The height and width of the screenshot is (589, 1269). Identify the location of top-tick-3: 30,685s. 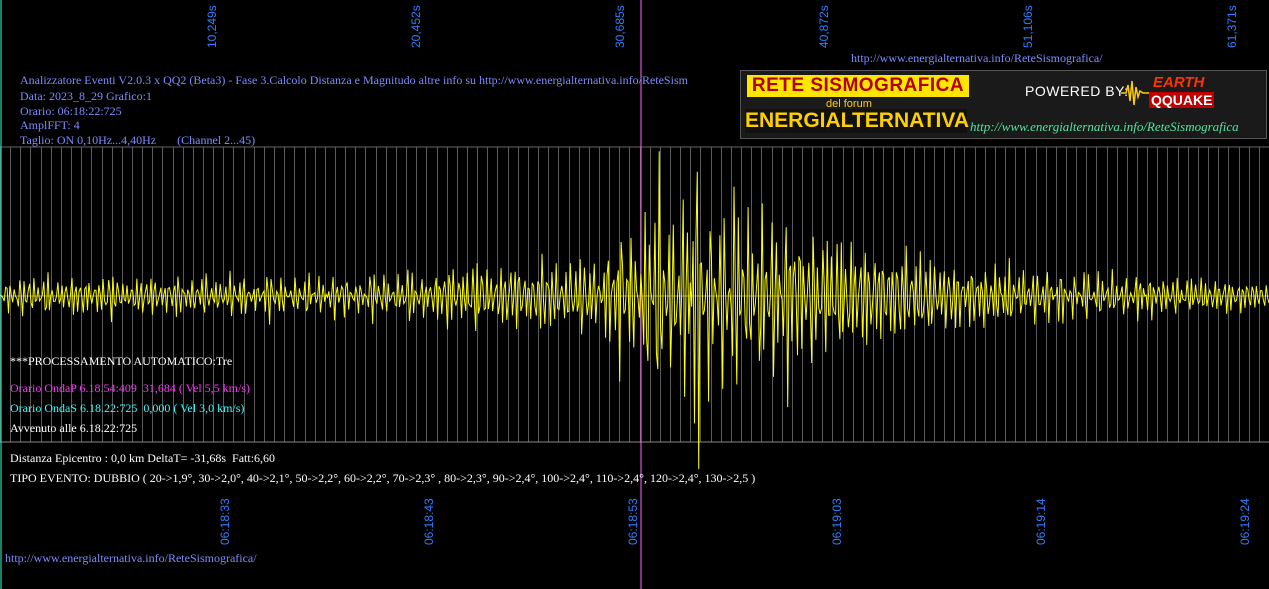
(620, 26).